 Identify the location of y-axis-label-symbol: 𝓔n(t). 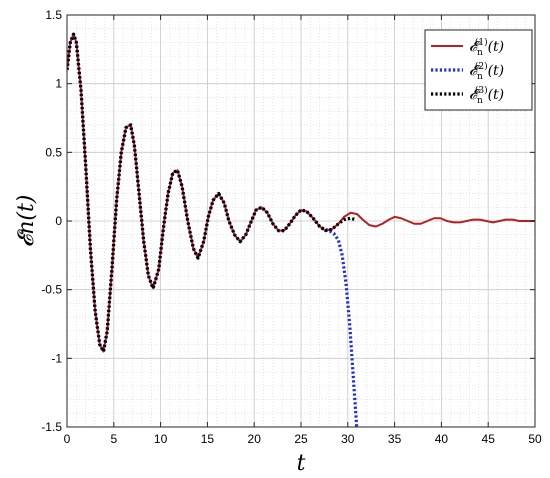
(26, 221).